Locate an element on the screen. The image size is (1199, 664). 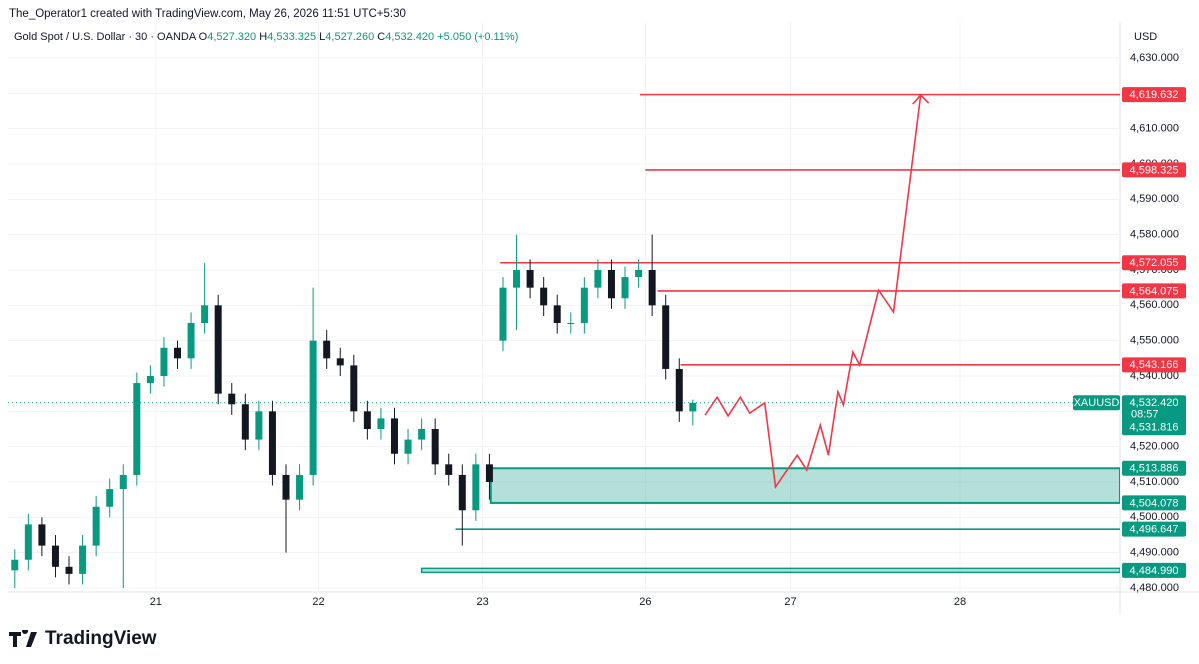
price-tag-label: 4,564.075 is located at coordinates (1154, 291).